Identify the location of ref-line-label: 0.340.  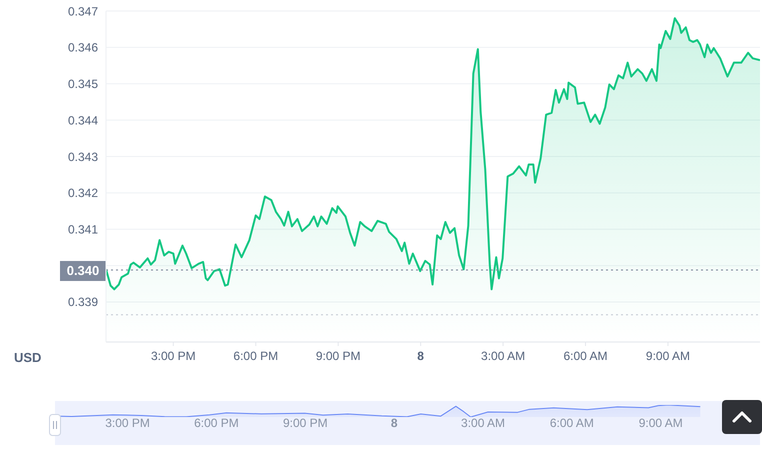
(83, 270).